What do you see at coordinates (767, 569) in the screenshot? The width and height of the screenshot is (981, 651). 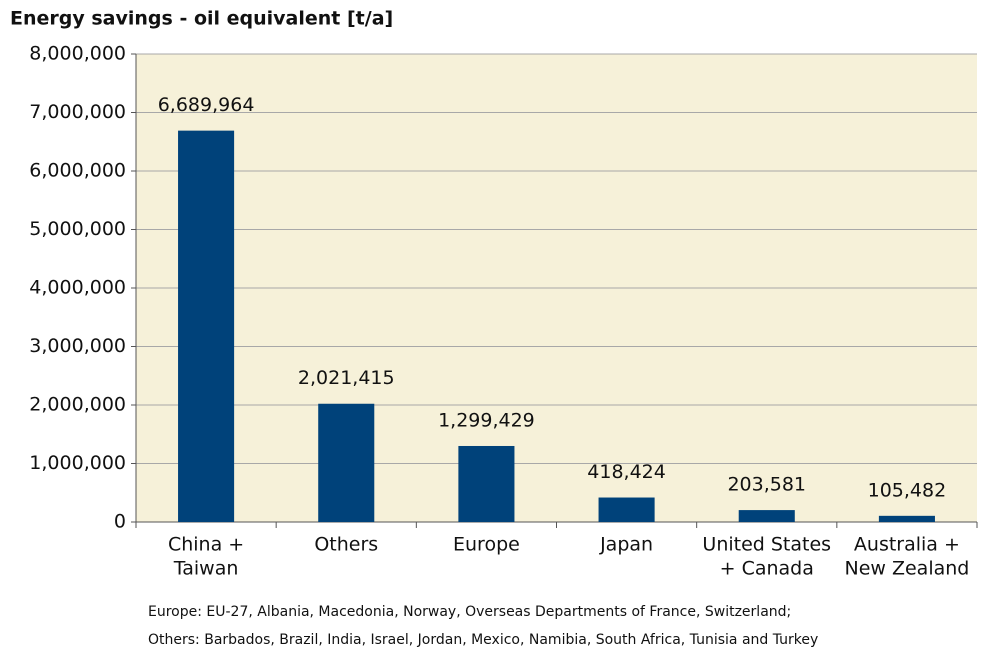 I see `x-tick-label: + Canada` at bounding box center [767, 569].